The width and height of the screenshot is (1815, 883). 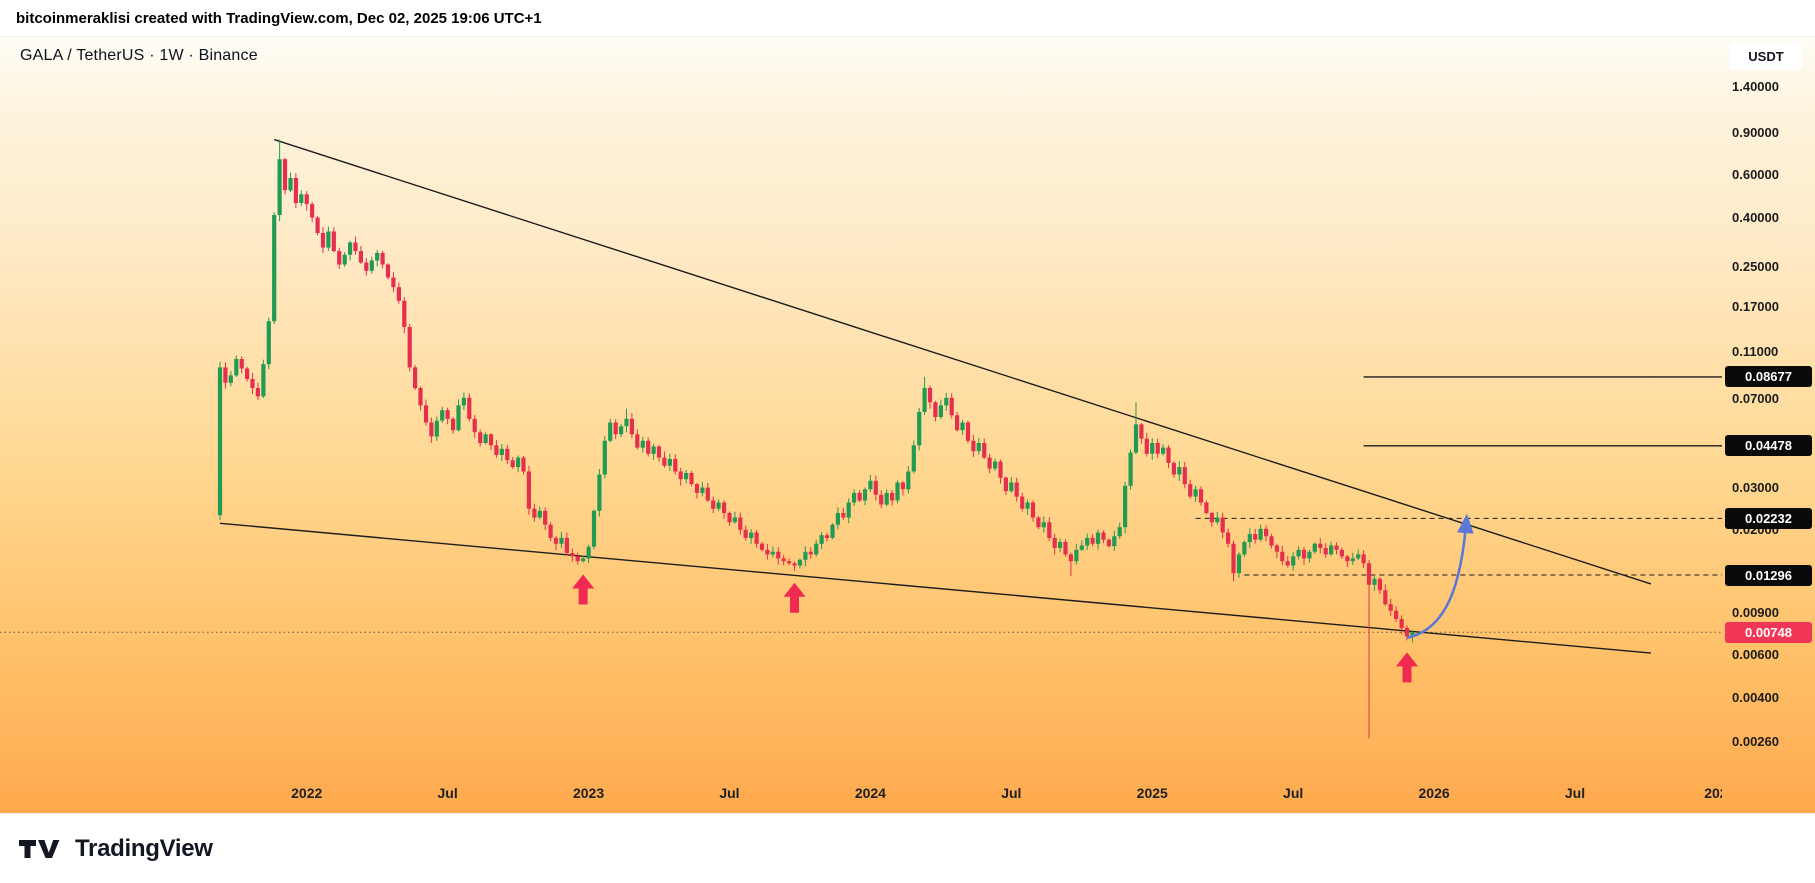 I want to click on price-level-badge: 0.01296, so click(x=1768, y=575).